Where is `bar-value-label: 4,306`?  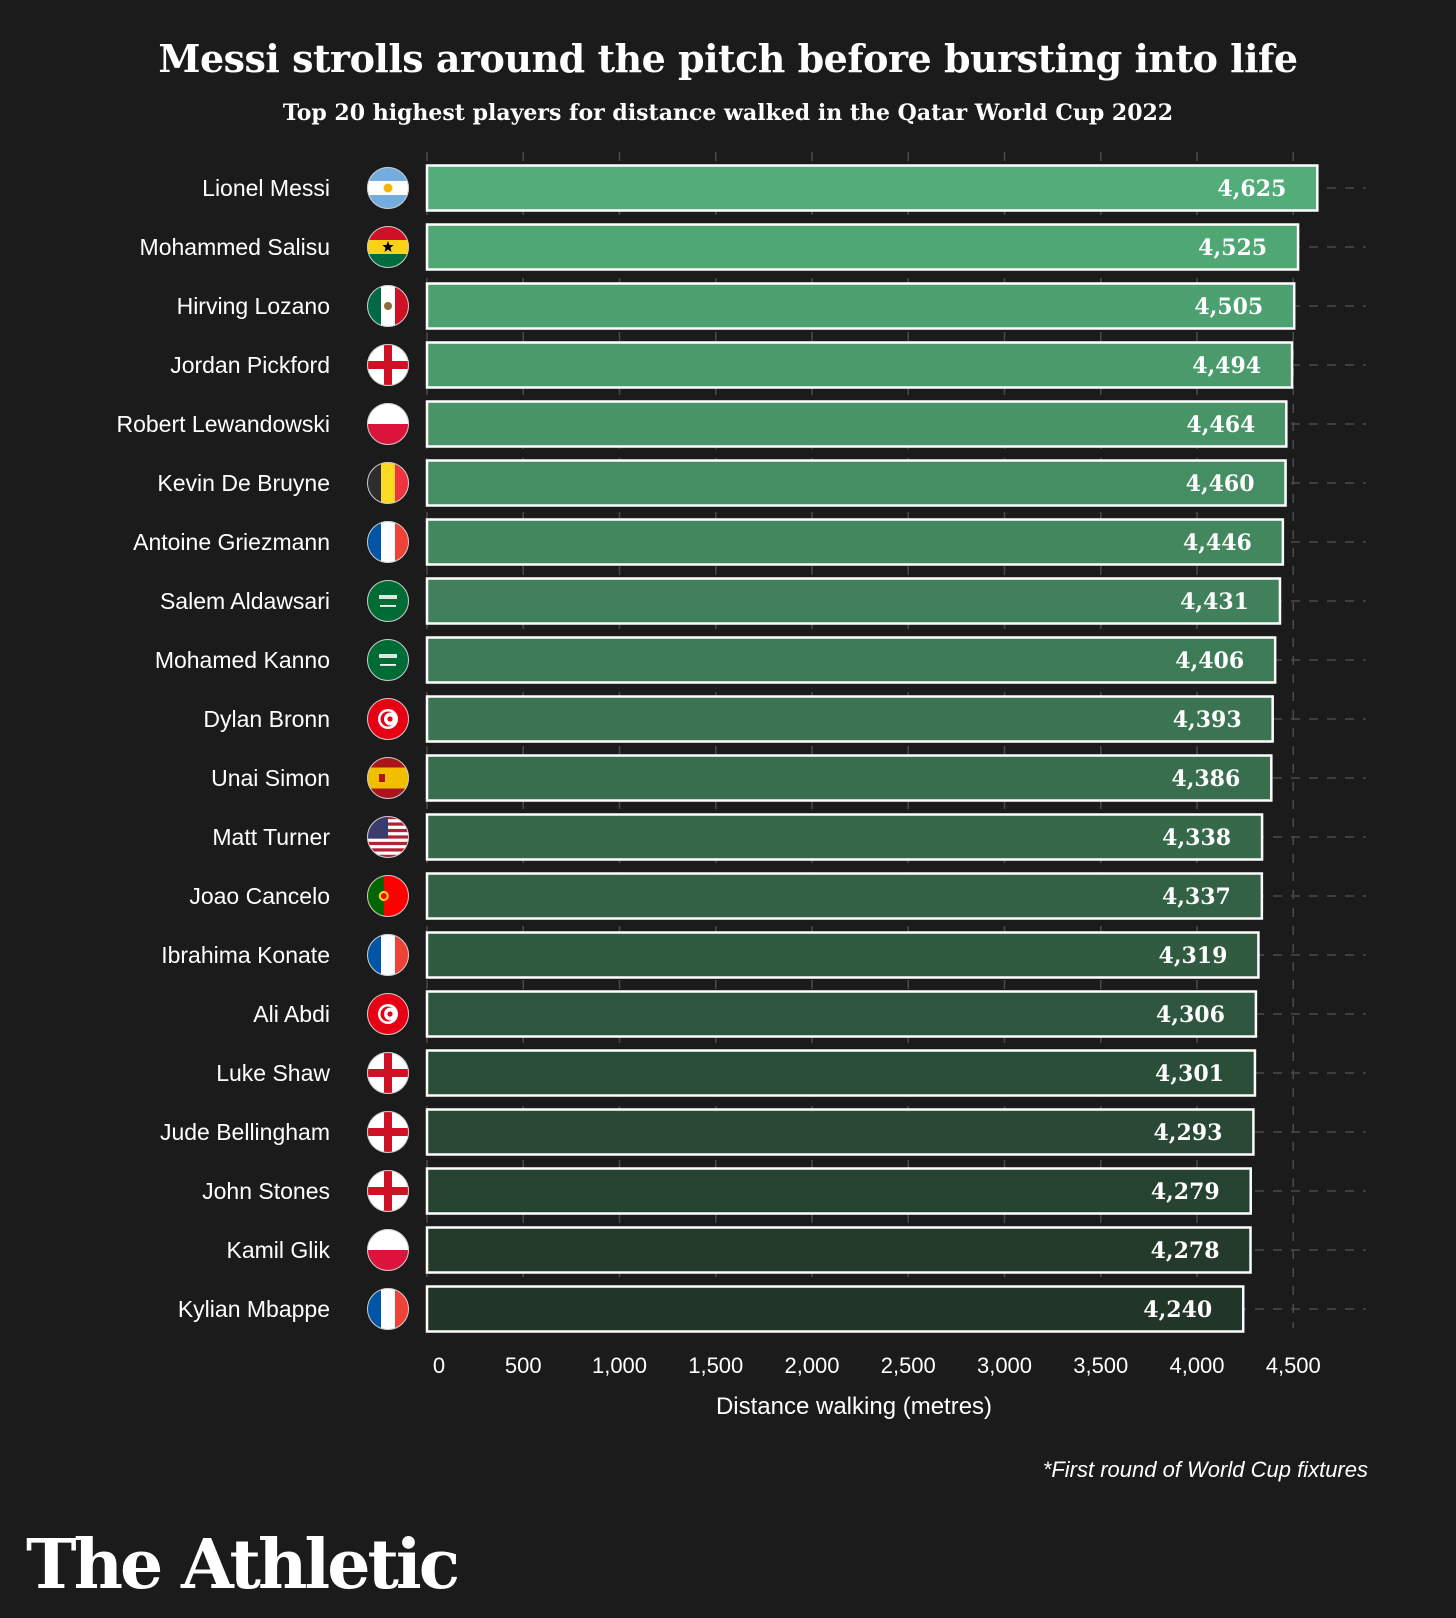
bar-value-label: 4,306 is located at coordinates (1190, 1015).